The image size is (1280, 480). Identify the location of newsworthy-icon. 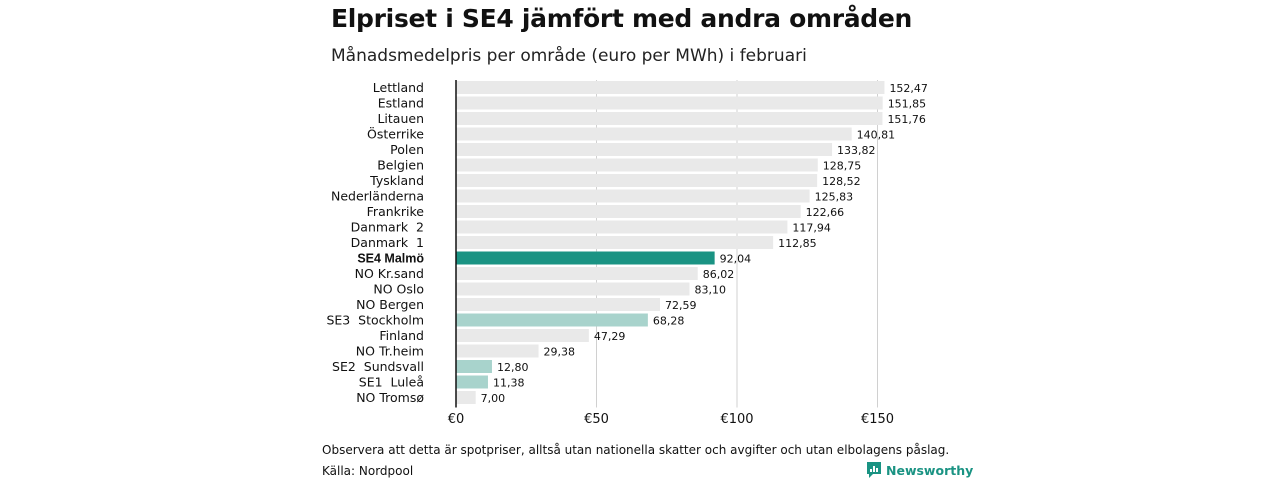
(874, 470).